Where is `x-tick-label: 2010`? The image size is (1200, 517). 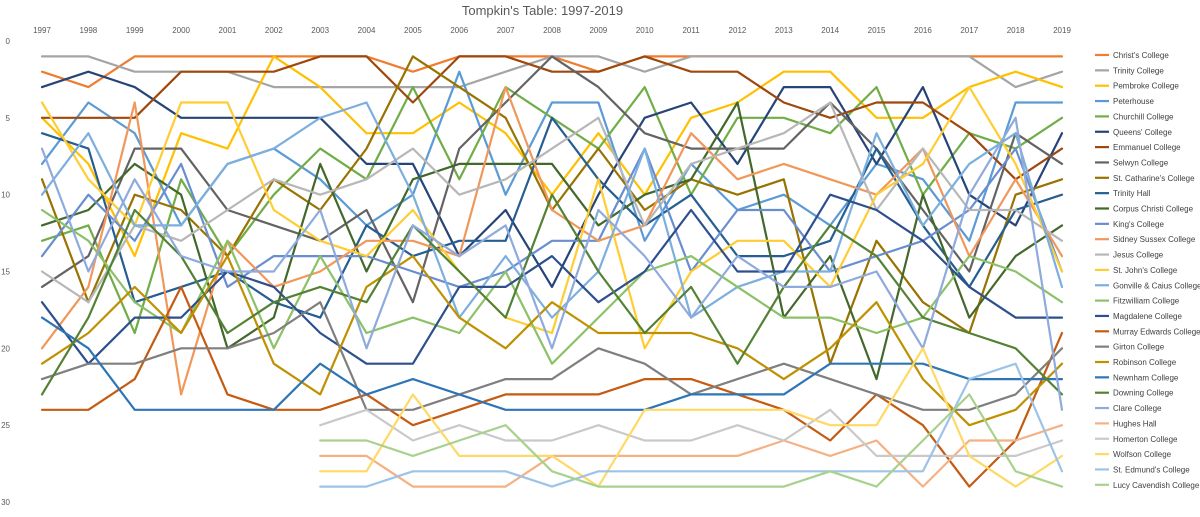 x-tick-label: 2010 is located at coordinates (645, 30).